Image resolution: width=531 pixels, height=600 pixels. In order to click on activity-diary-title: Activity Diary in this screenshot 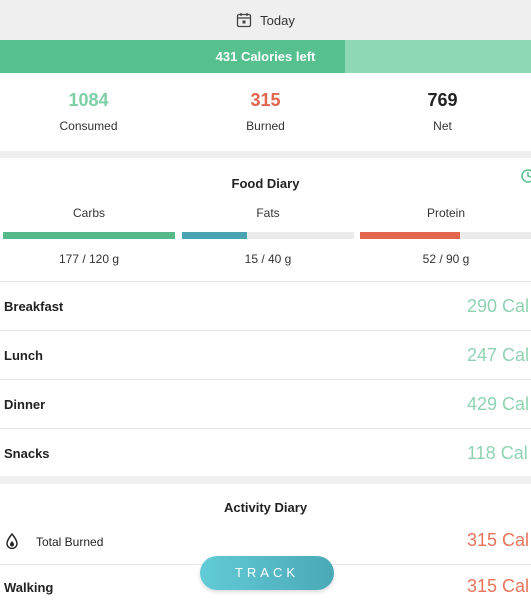, I will do `click(265, 507)`.